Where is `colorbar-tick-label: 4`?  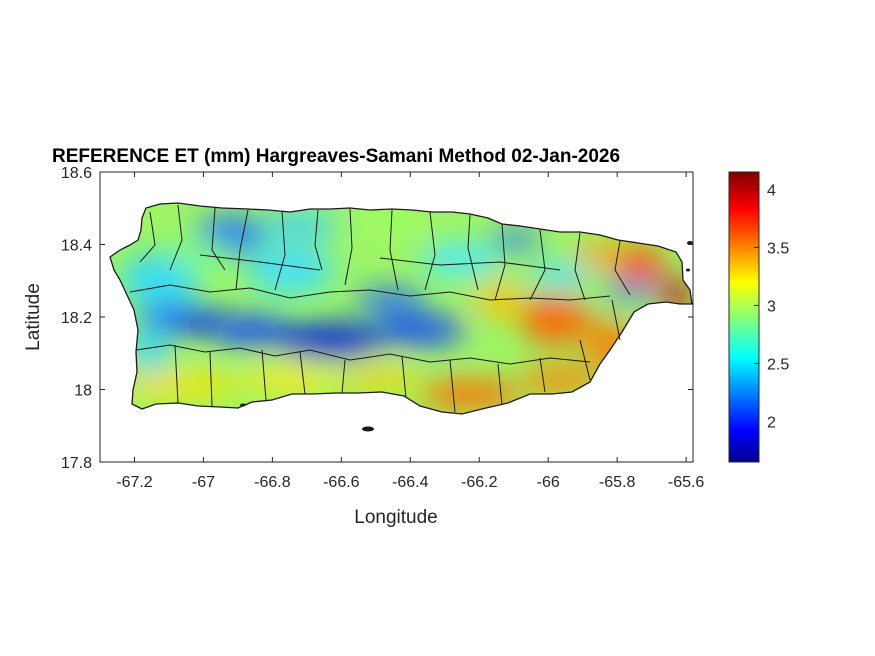 colorbar-tick-label: 4 is located at coordinates (771, 190).